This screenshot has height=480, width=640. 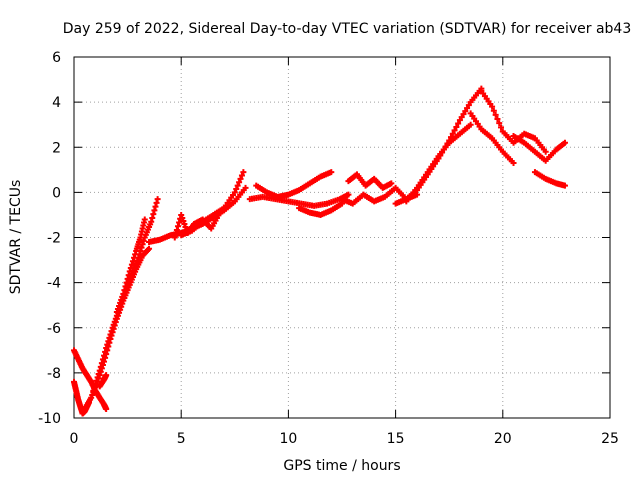 What do you see at coordinates (54, 239) in the screenshot?
I see `y-tick-label: -2` at bounding box center [54, 239].